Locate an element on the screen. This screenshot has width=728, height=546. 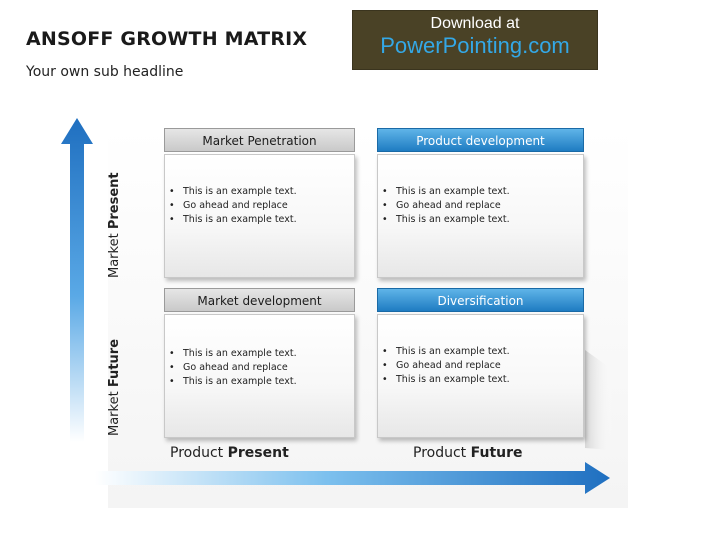
y-label-market-future: Market Future is located at coordinates (114, 387).